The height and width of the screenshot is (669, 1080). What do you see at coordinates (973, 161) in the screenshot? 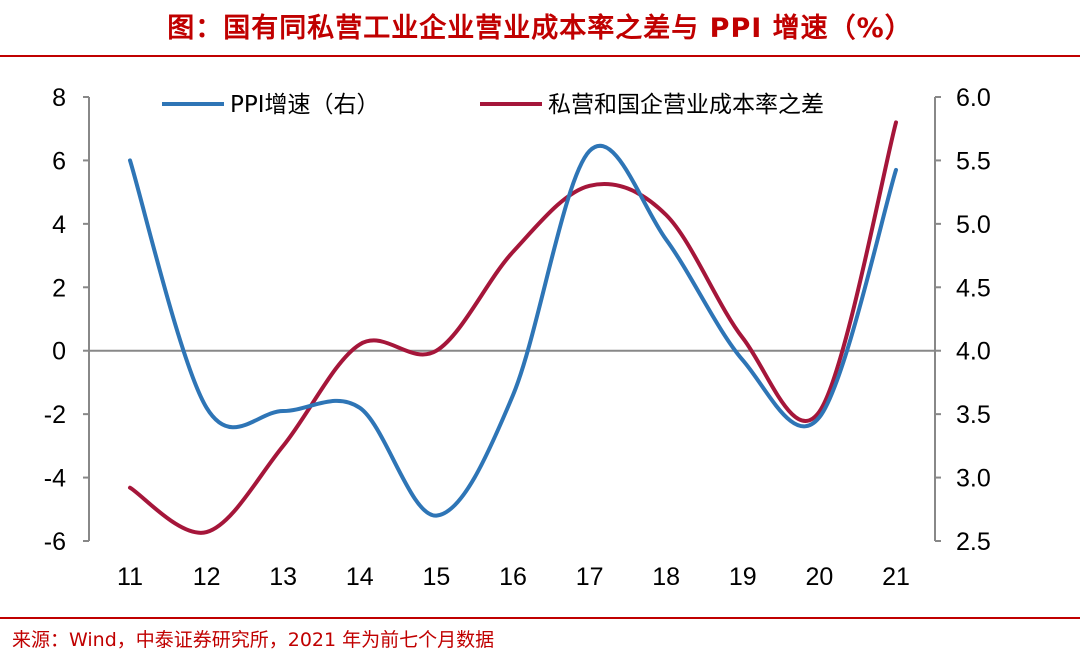
I see `right-tick-label: 5.5` at bounding box center [973, 161].